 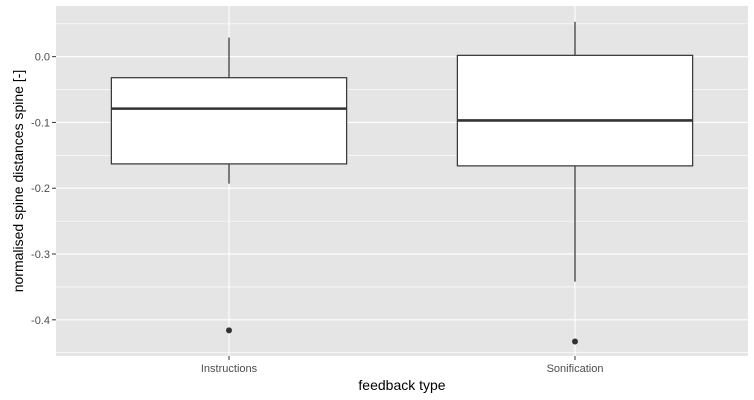 I want to click on y-tick-label: -0.1, so click(x=40, y=123).